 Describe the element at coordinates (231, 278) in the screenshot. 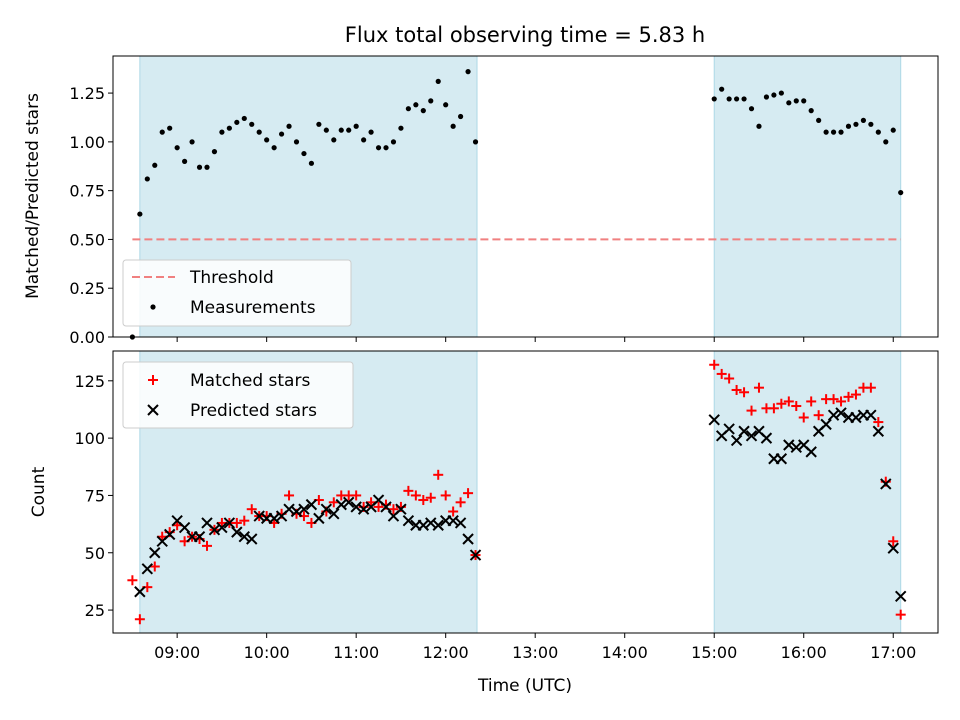

I see `legend-threshold-label: Threshold` at that location.